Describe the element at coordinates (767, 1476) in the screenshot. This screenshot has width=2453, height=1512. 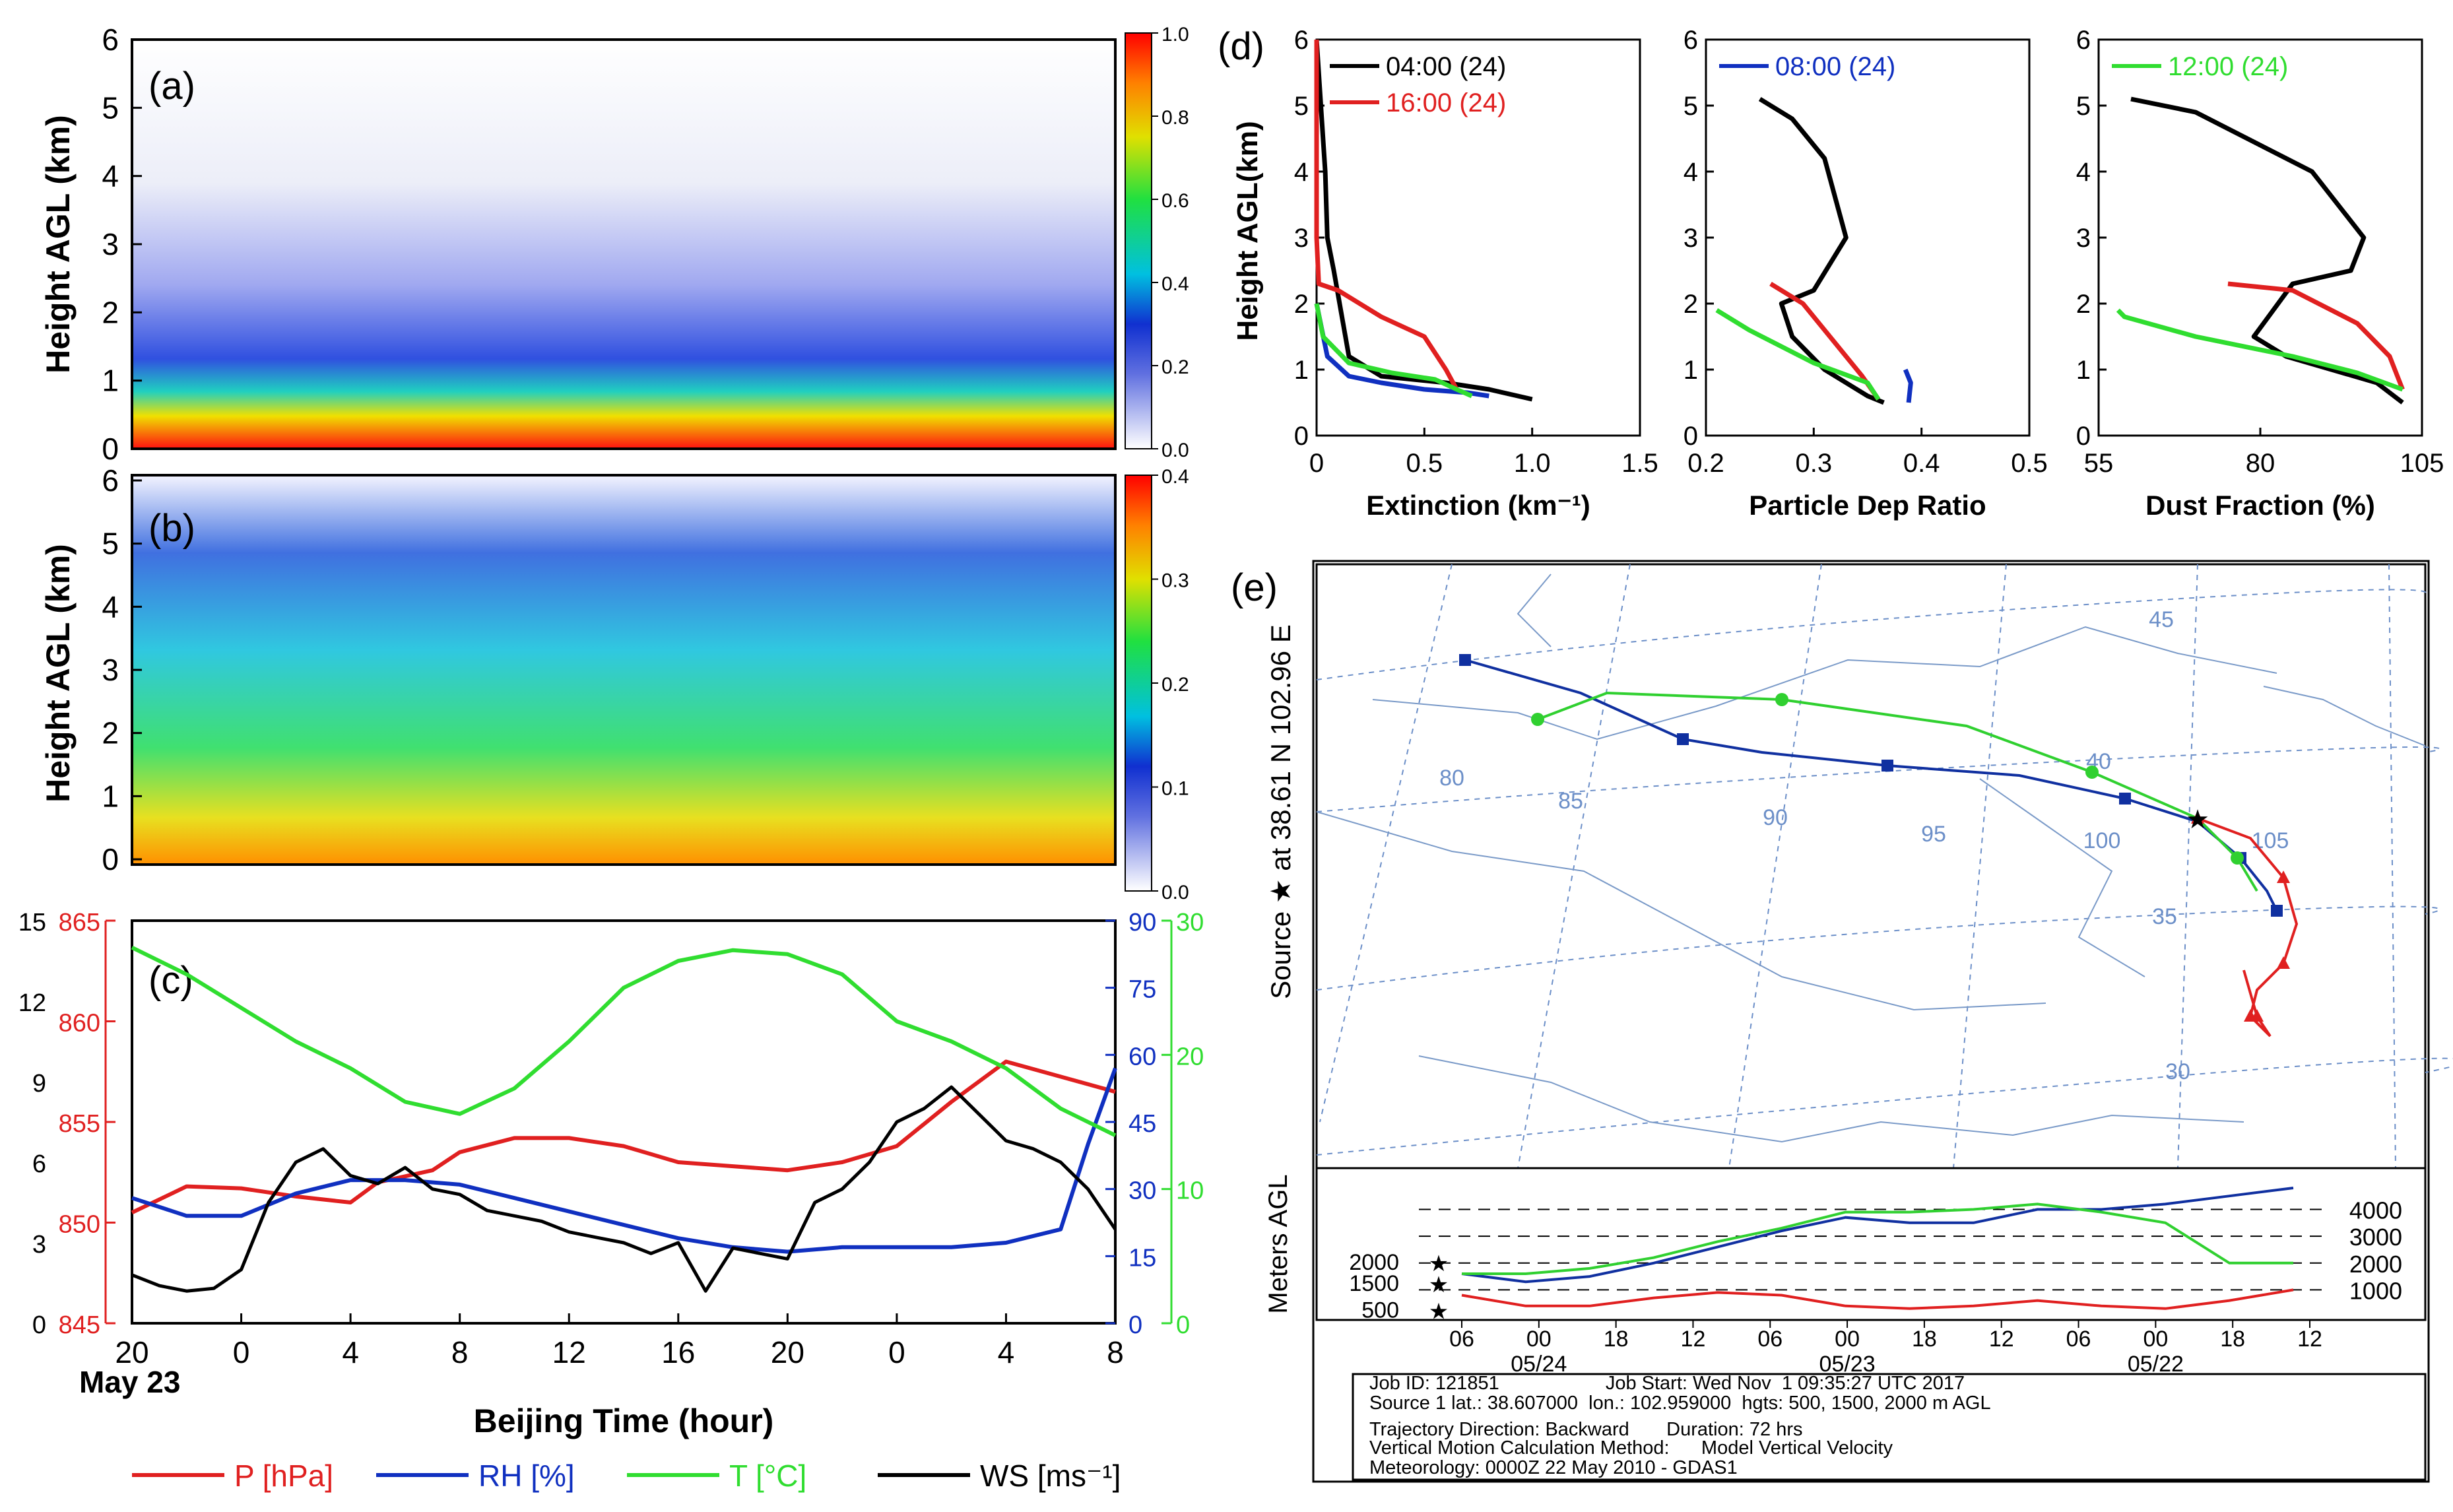
I see `legend-label: T [°C]` at that location.